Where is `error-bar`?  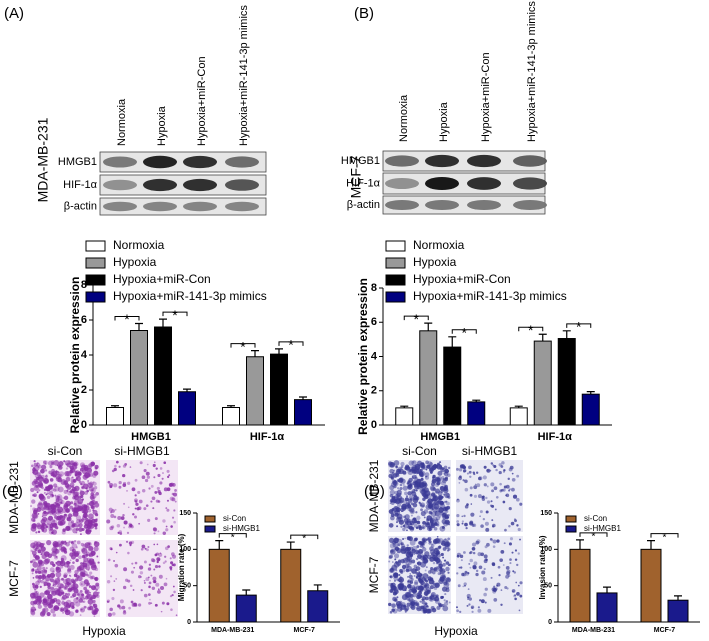 error-bar is located at coordinates (303, 398).